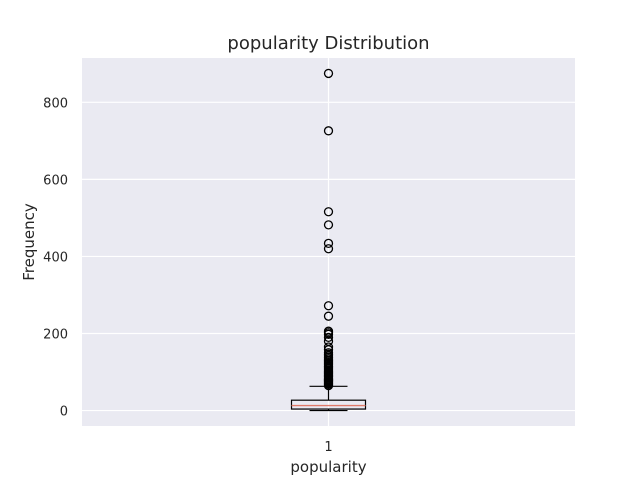 This screenshot has height=485, width=640. What do you see at coordinates (29, 242) in the screenshot?
I see `y-axis-label: Frequency` at bounding box center [29, 242].